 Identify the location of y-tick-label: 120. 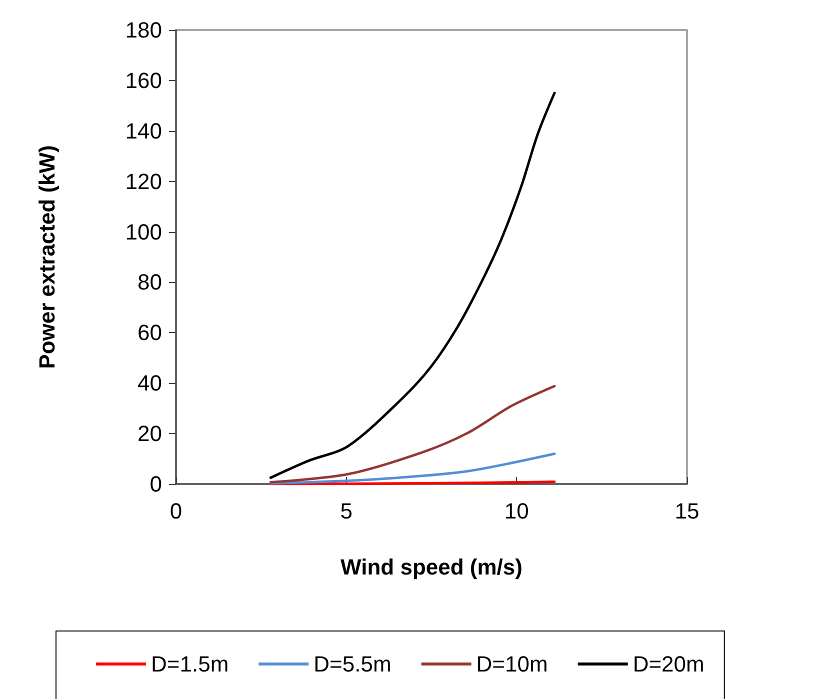
(143, 181).